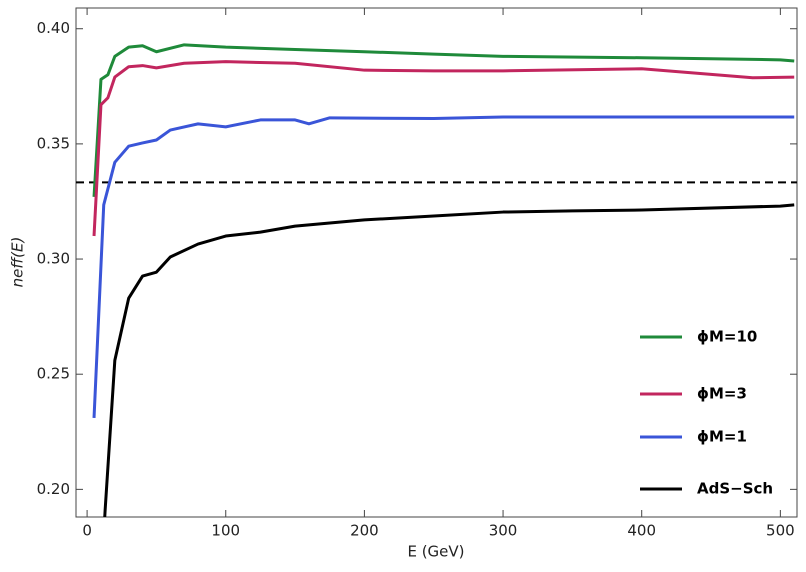  Describe the element at coordinates (722, 437) in the screenshot. I see `legend-label: ϕM=1` at that location.